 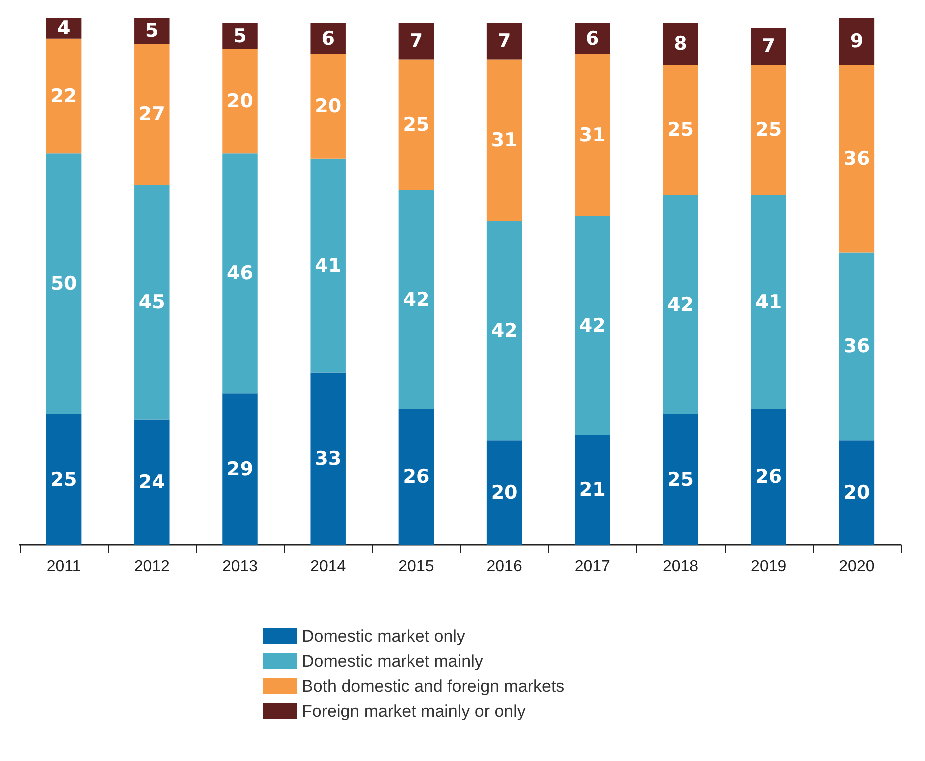 I want to click on data-label: 29, so click(x=240, y=469).